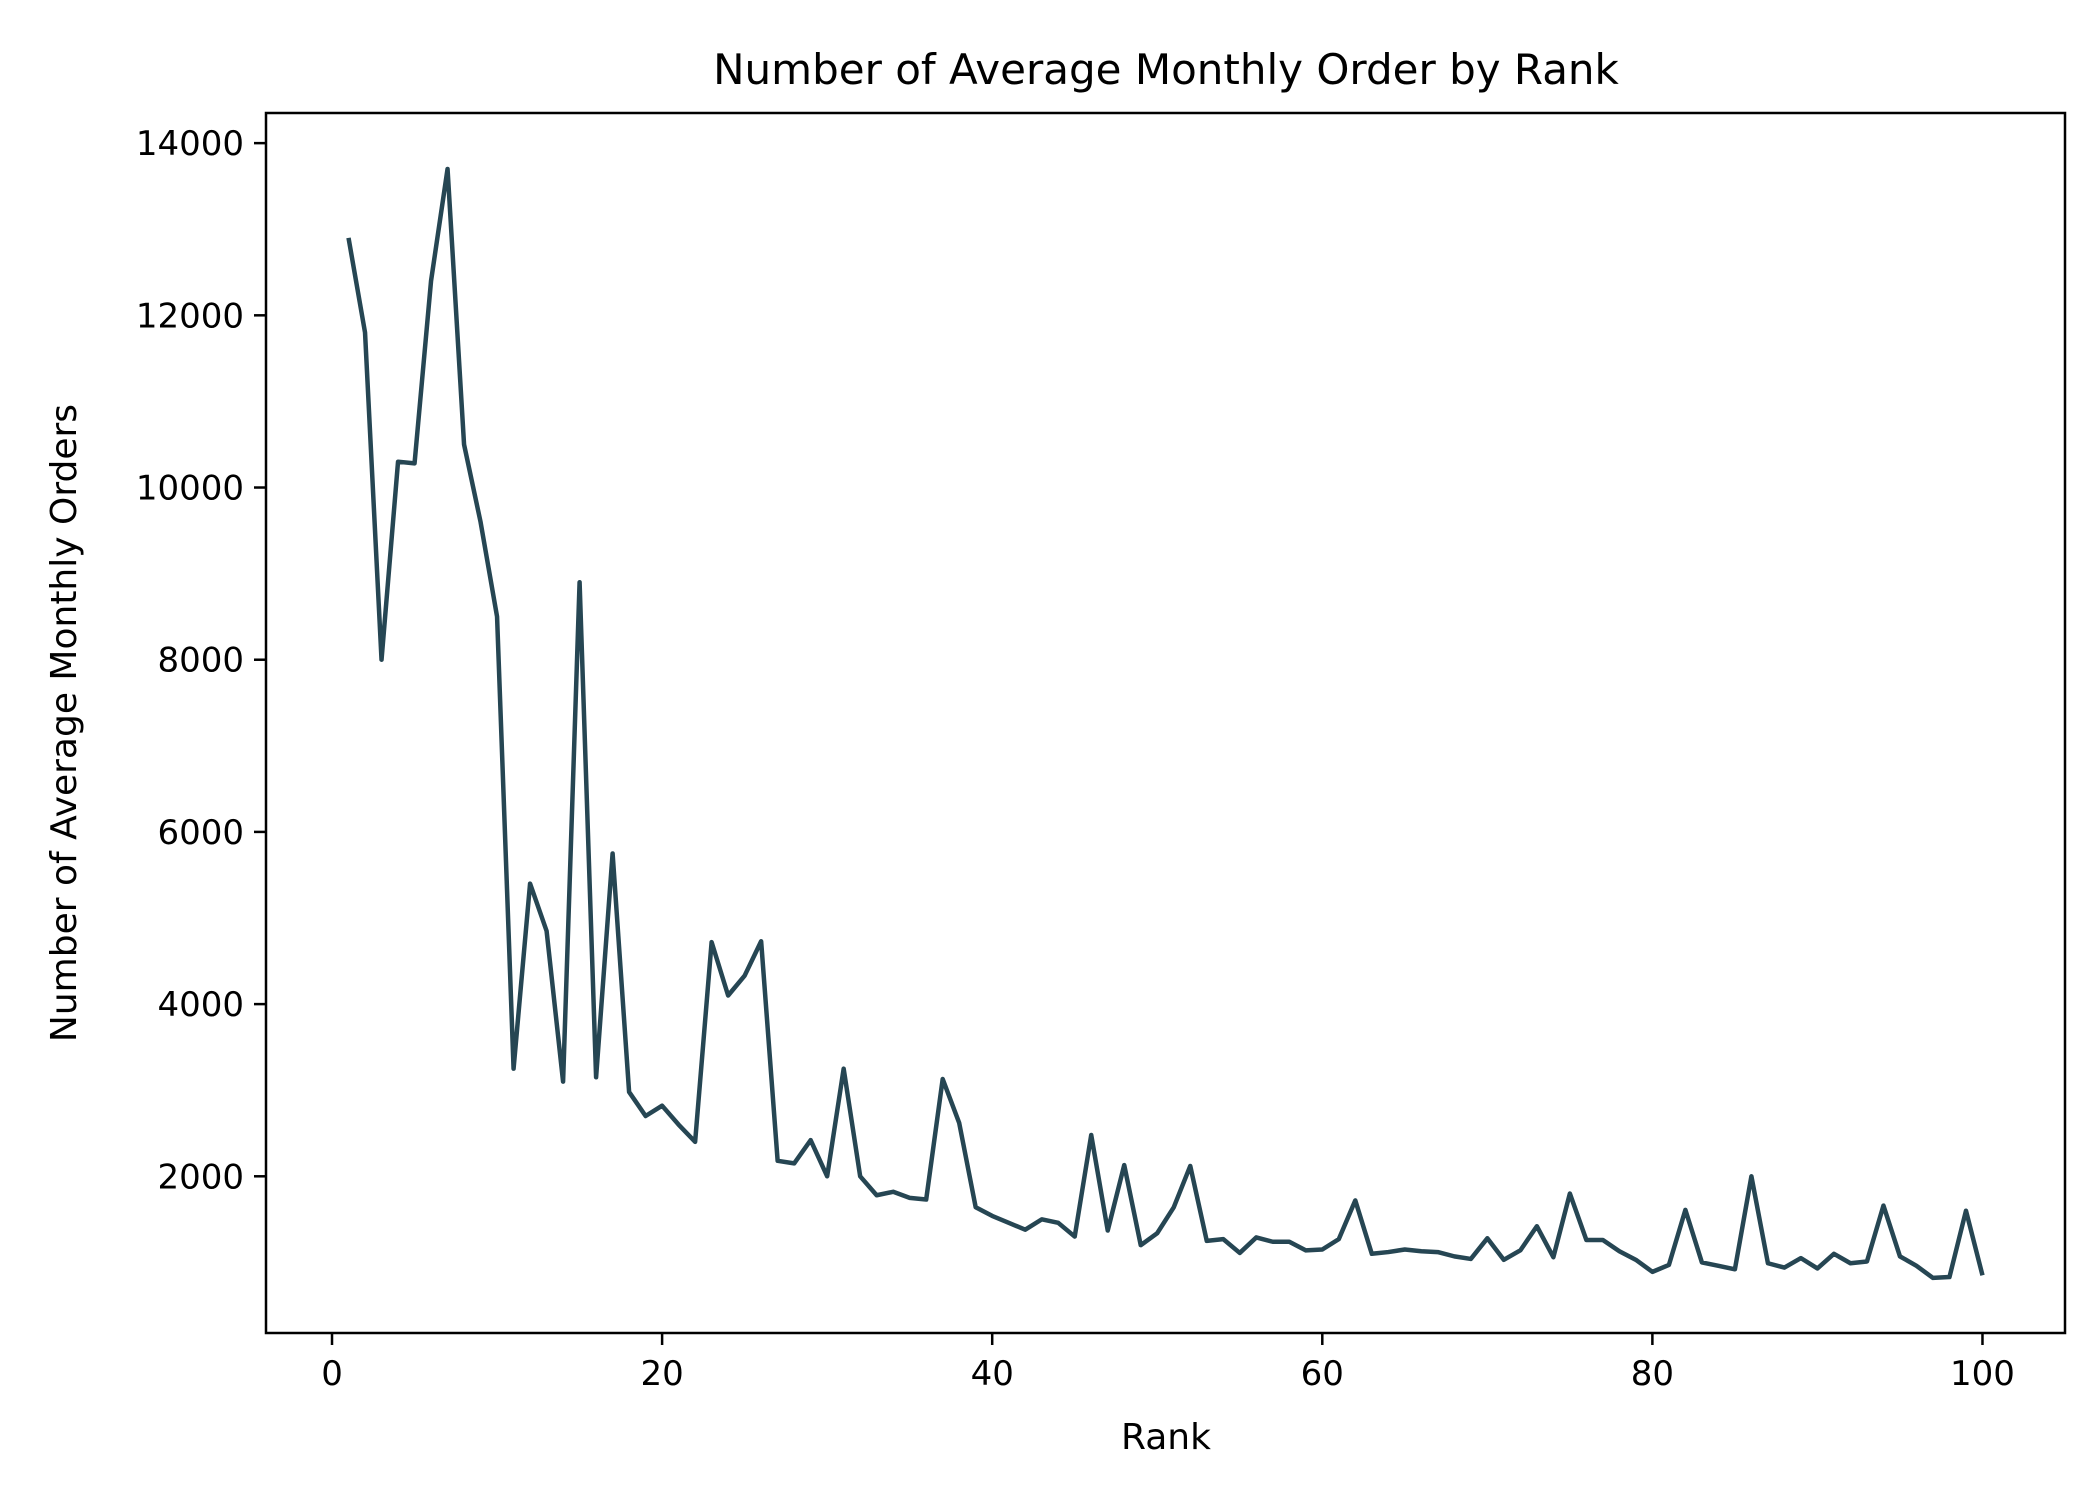 The height and width of the screenshot is (1505, 2100). What do you see at coordinates (1322, 1374) in the screenshot?
I see `x-tick-label: 60` at bounding box center [1322, 1374].